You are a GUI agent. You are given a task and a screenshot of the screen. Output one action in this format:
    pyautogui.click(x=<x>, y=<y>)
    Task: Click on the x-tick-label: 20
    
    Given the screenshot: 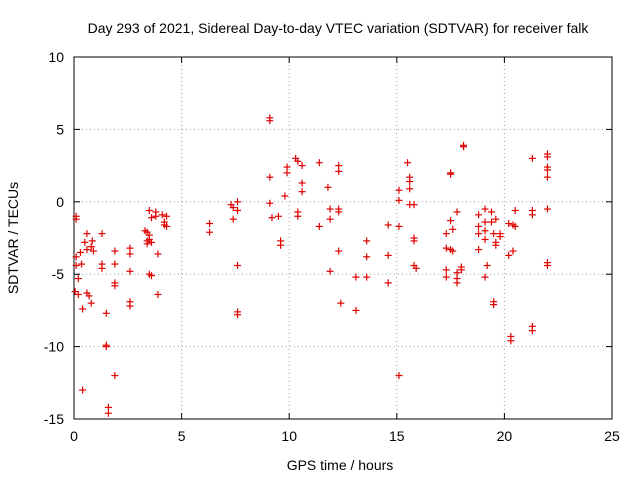 What is the action you would take?
    pyautogui.click(x=505, y=436)
    